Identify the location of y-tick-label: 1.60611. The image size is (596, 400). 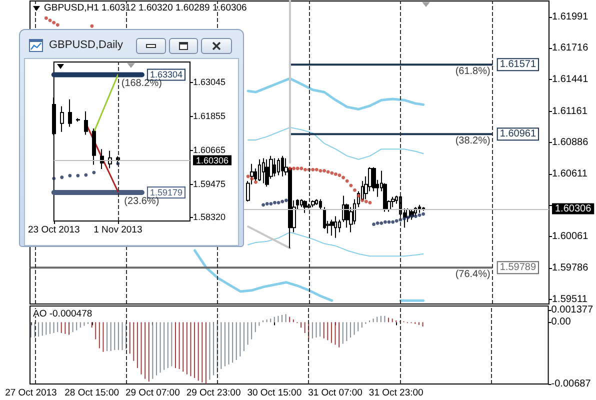
(570, 174).